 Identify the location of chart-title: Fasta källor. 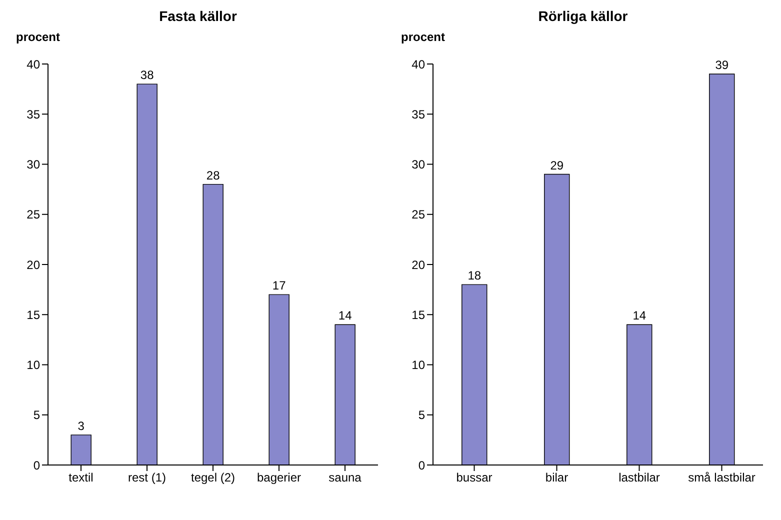
(198, 17).